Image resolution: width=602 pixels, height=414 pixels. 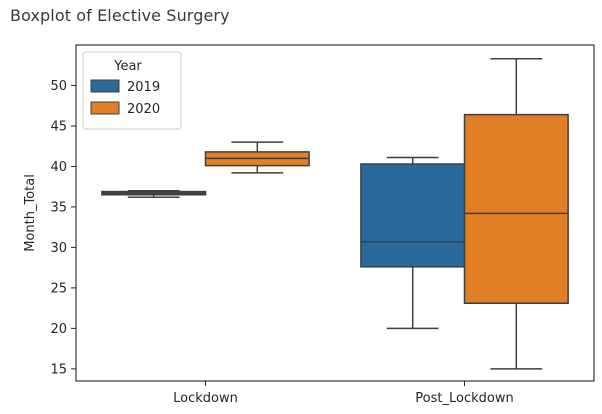 I want to click on y-tick-label: 45, so click(x=58, y=126).